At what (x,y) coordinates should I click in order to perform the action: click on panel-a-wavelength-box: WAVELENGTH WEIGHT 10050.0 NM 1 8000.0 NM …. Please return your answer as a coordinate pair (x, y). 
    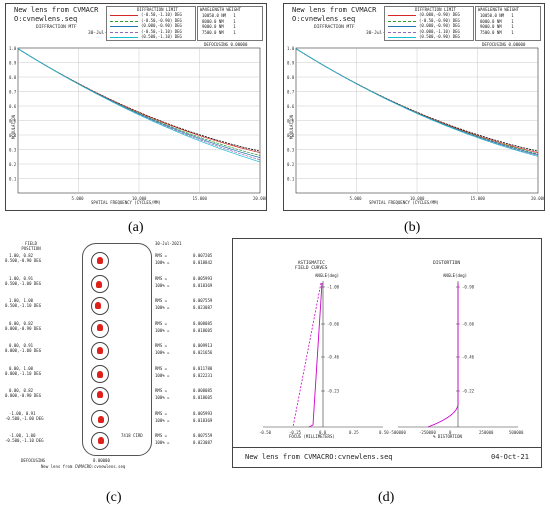
    Looking at the image, I should click on (230, 23).